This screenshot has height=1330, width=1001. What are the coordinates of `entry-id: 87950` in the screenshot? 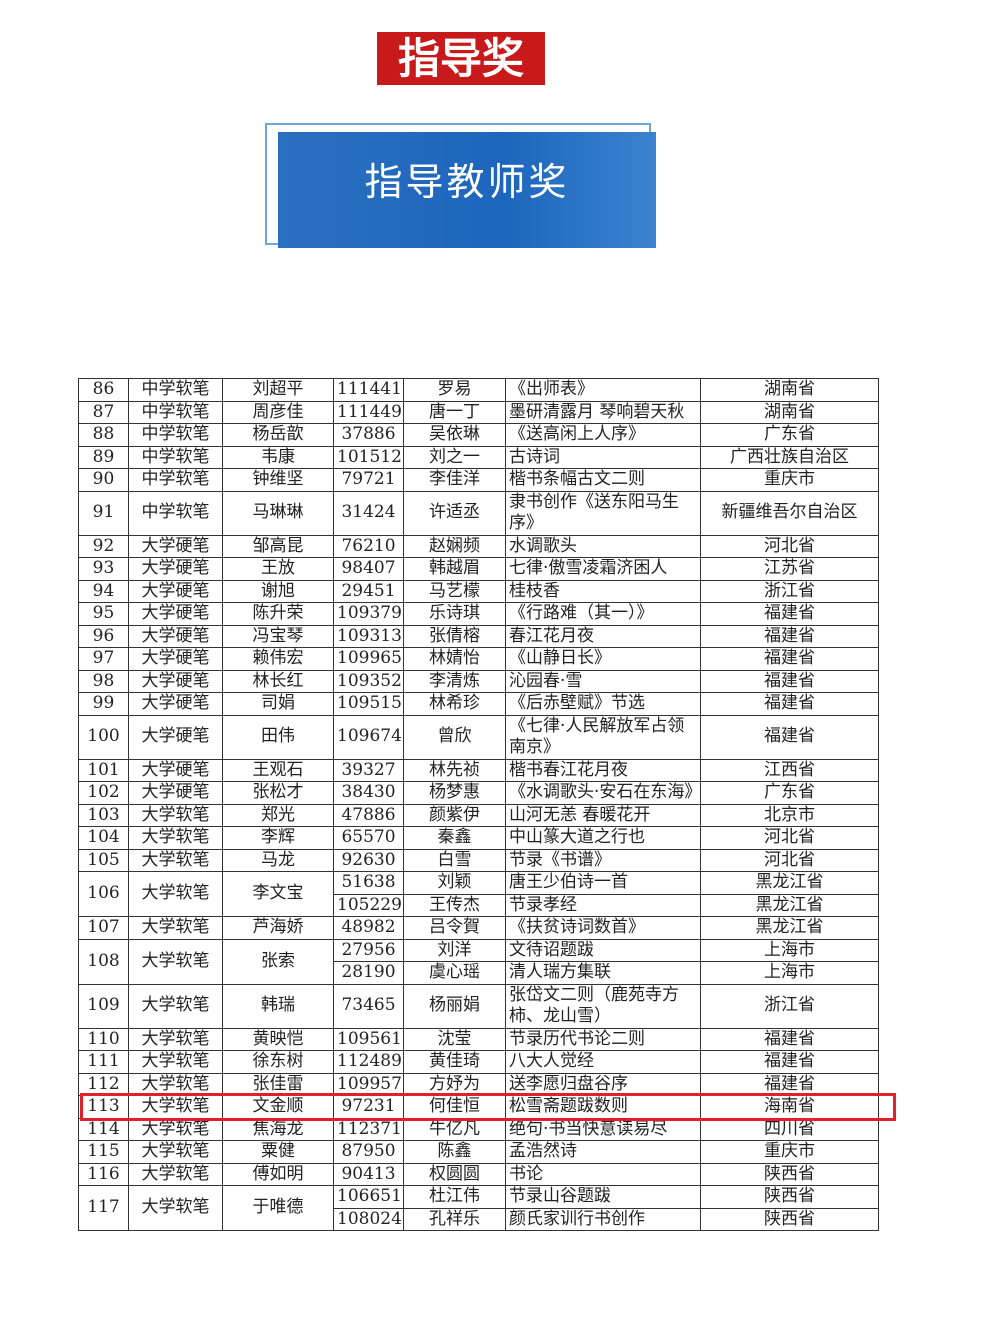 It's located at (368, 1152).